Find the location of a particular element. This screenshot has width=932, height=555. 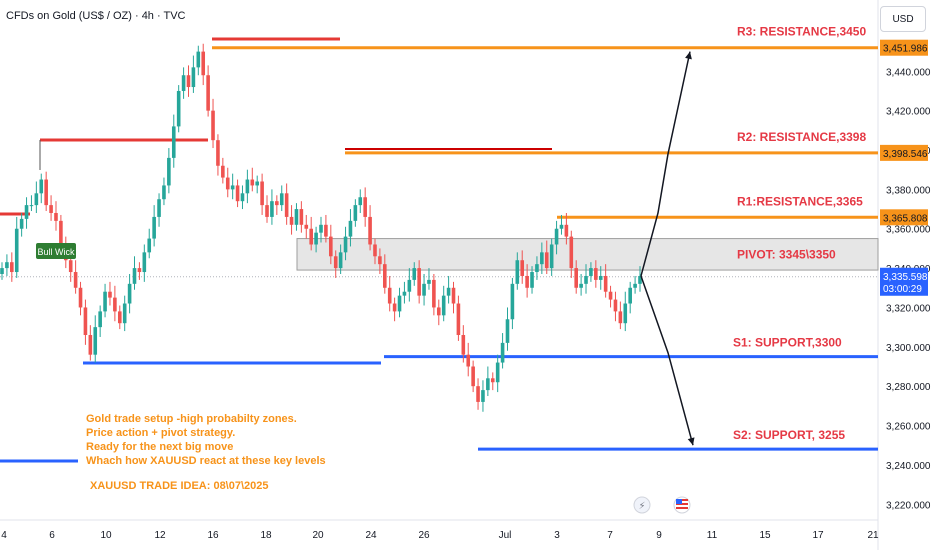

projection-up-arrow-head is located at coordinates (688, 55).